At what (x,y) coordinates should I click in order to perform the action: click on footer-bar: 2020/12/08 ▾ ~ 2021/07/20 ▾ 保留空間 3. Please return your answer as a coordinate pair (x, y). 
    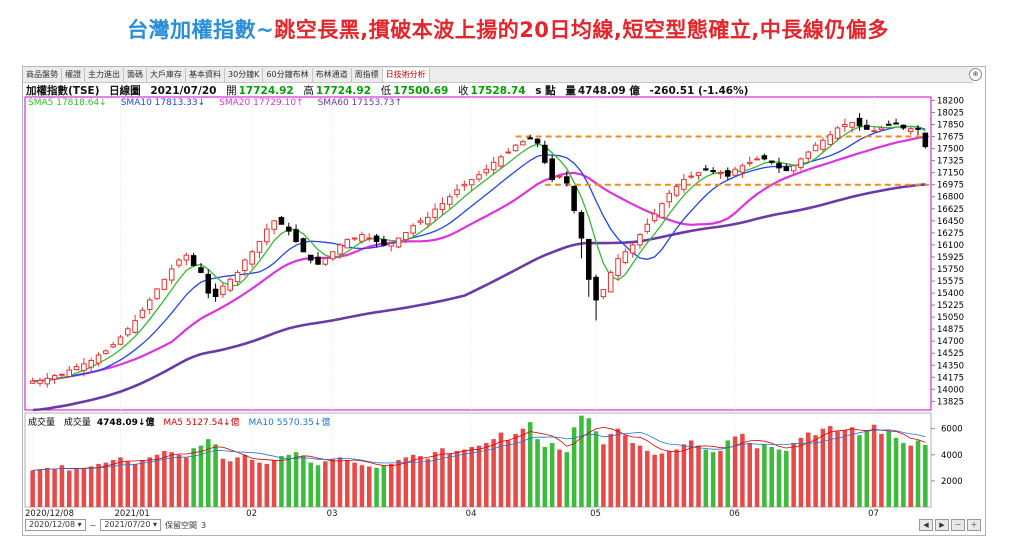
    Looking at the image, I should click on (115, 525).